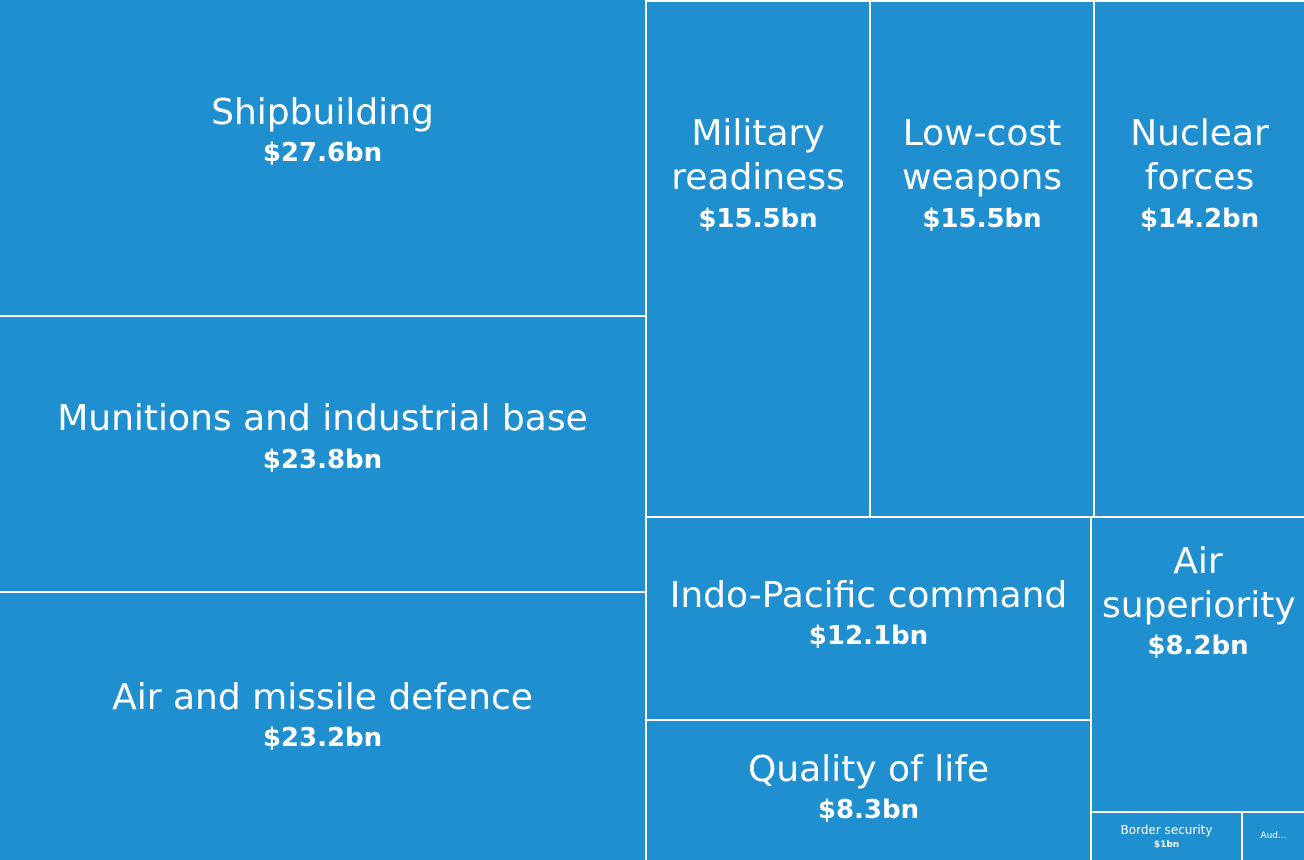  What do you see at coordinates (322, 459) in the screenshot?
I see `treemap-cell-value: $23.8bn` at bounding box center [322, 459].